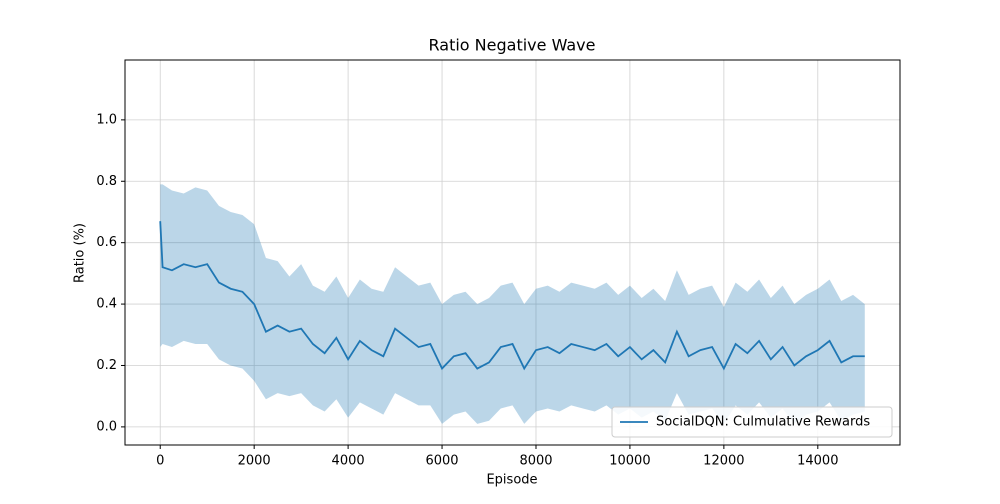 The image size is (1000, 504). What do you see at coordinates (512, 45) in the screenshot?
I see `chart-title: Ratio Negative Wave` at bounding box center [512, 45].